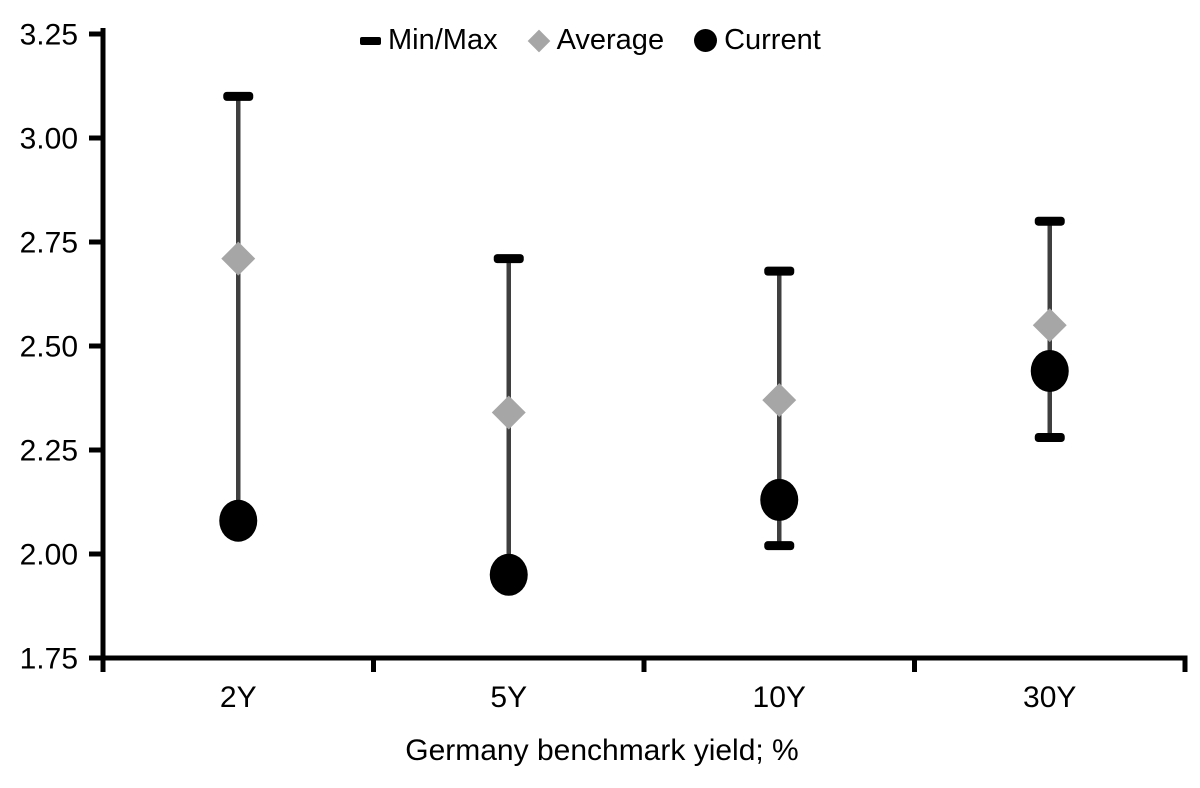  I want to click on legend-item-min-max: Min/Max, so click(429, 40).